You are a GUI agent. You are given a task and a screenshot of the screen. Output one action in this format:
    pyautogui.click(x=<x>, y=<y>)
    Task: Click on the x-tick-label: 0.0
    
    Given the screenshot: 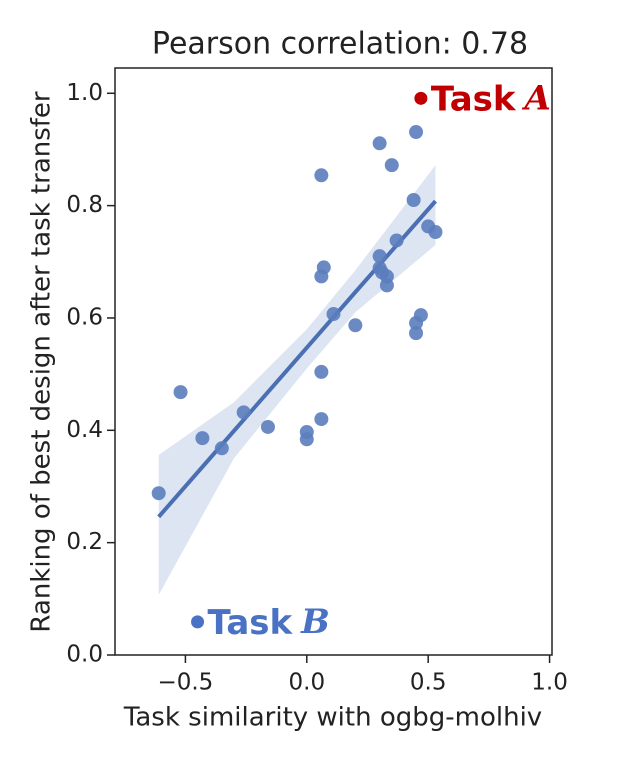 What is the action you would take?
    pyautogui.click(x=307, y=683)
    